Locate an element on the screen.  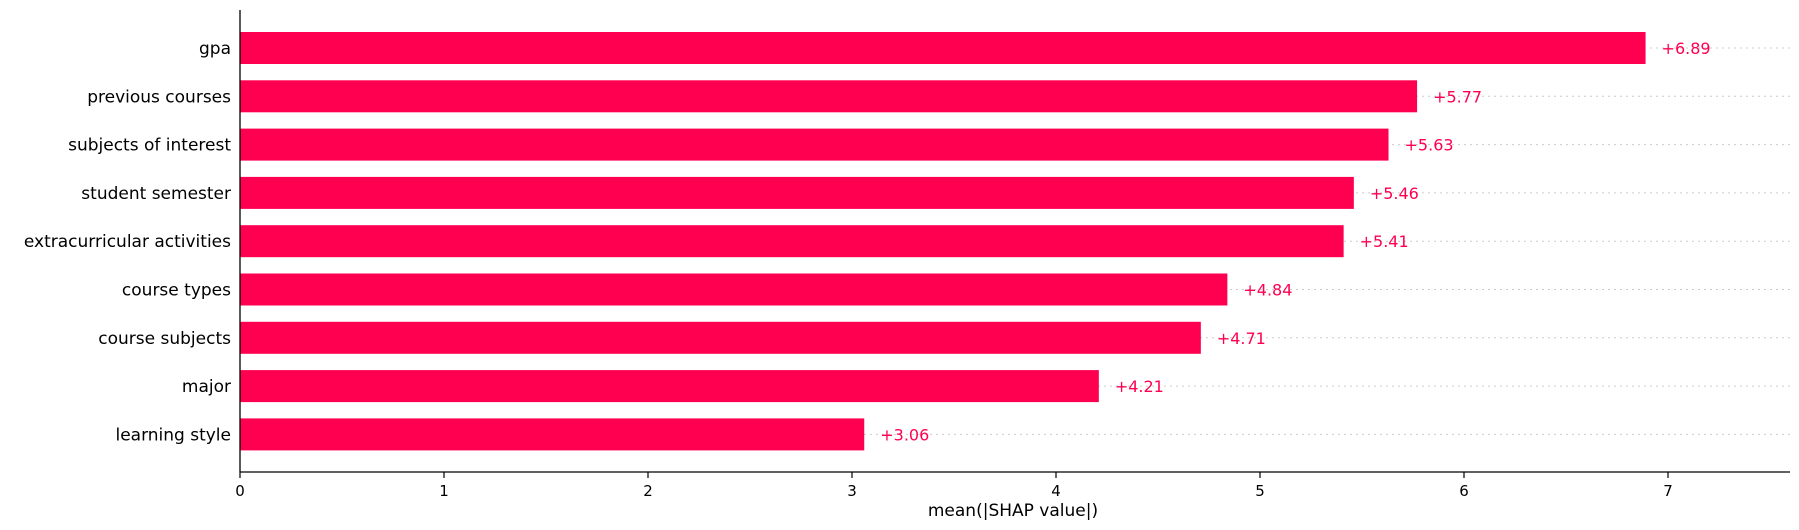
x-ticks-group: 0 1 2 3 4 5 6 7 is located at coordinates (954, 486).